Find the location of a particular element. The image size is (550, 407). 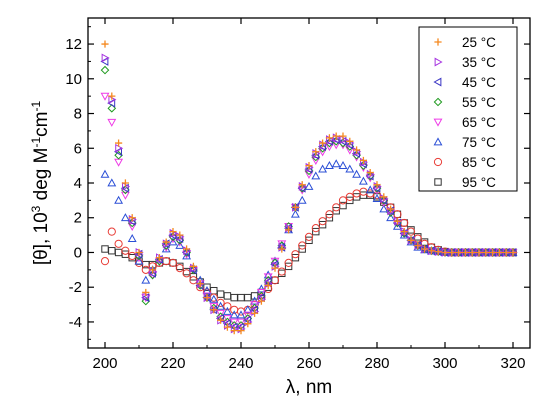

legend-label: 65 °C is located at coordinates (479, 122).